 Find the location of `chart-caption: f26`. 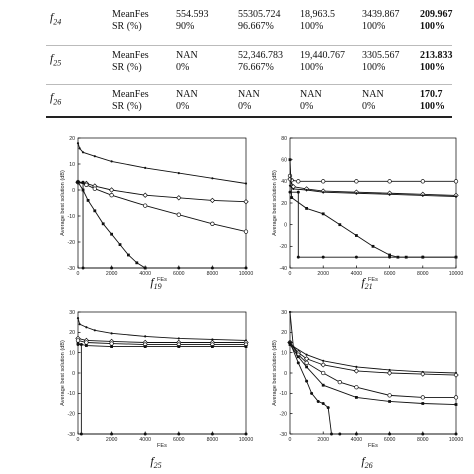

chart-caption: f26 is located at coordinates (366, 462).